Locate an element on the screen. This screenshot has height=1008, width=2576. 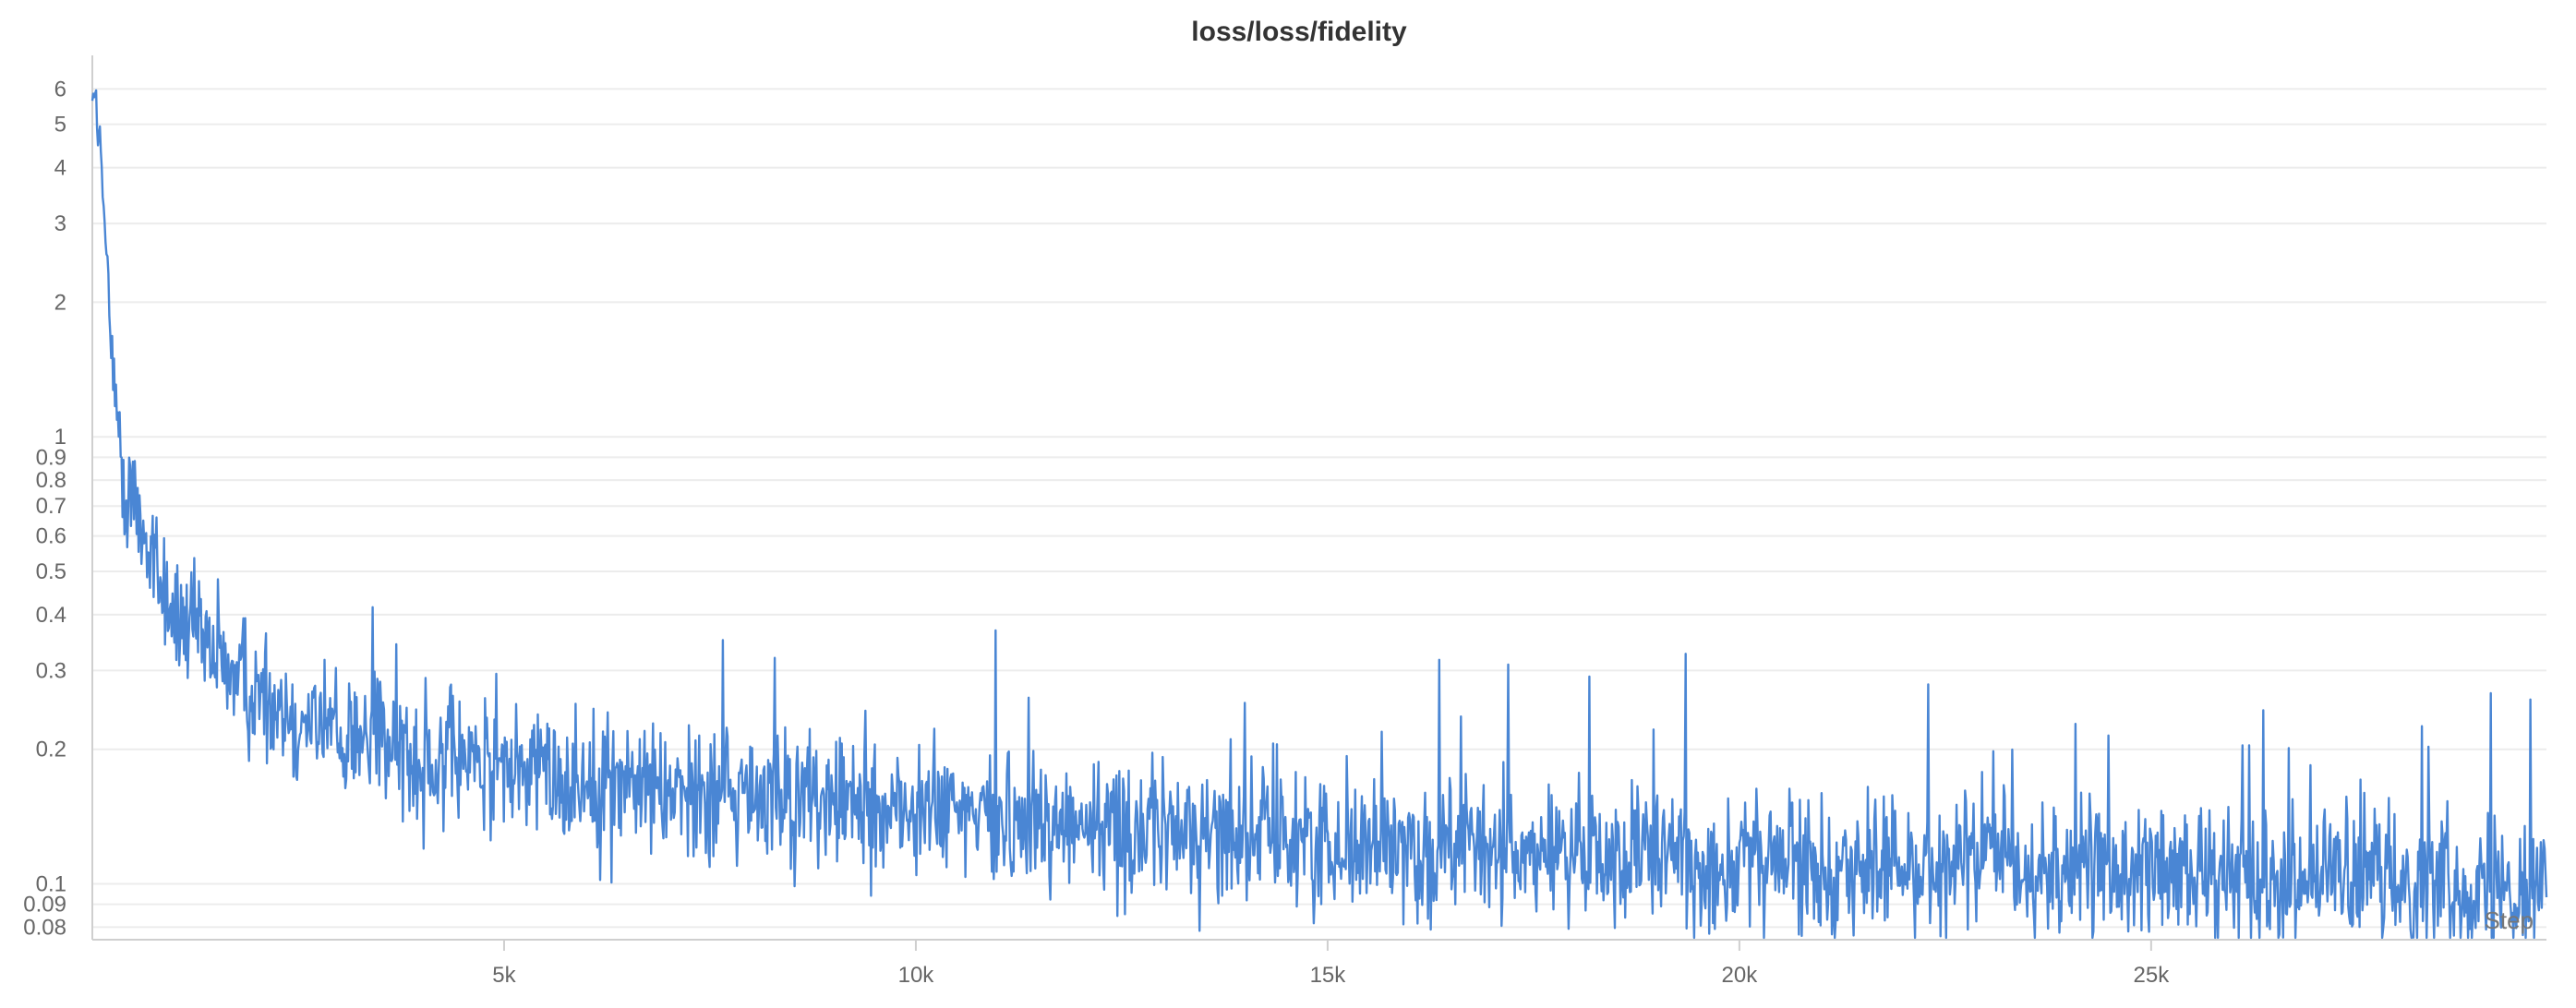
y-tick-label: 0.3 is located at coordinates (51, 670).